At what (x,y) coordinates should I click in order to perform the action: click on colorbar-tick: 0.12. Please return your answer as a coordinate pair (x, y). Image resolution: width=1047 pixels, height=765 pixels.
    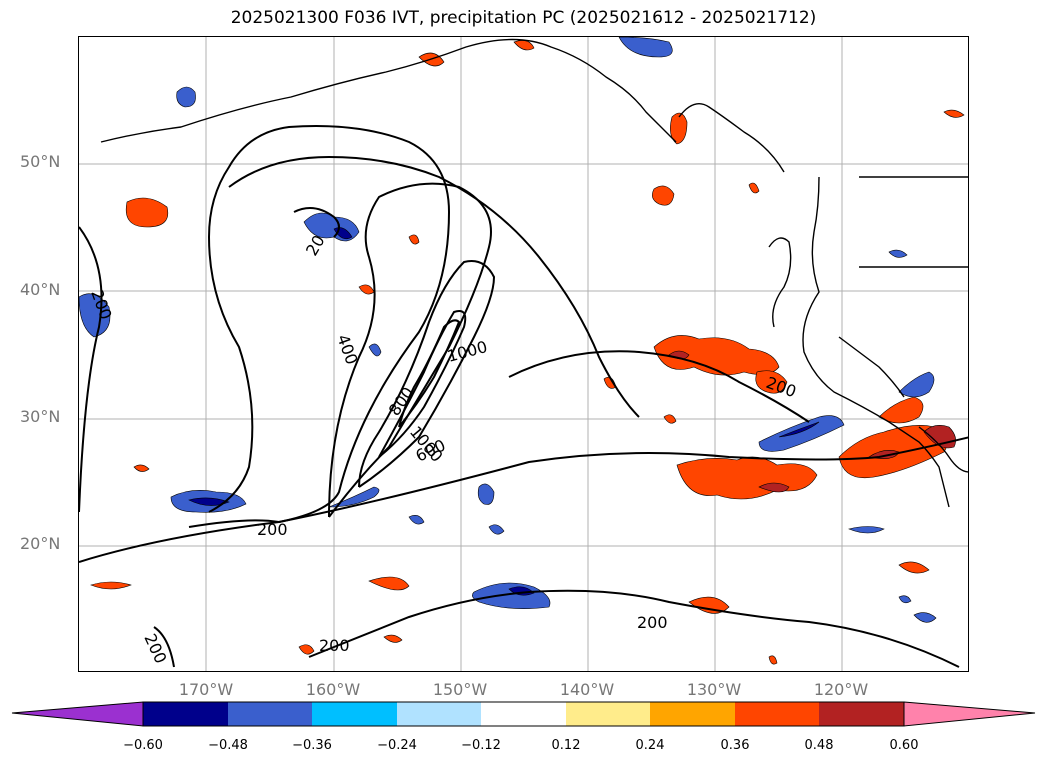
    Looking at the image, I should click on (566, 745).